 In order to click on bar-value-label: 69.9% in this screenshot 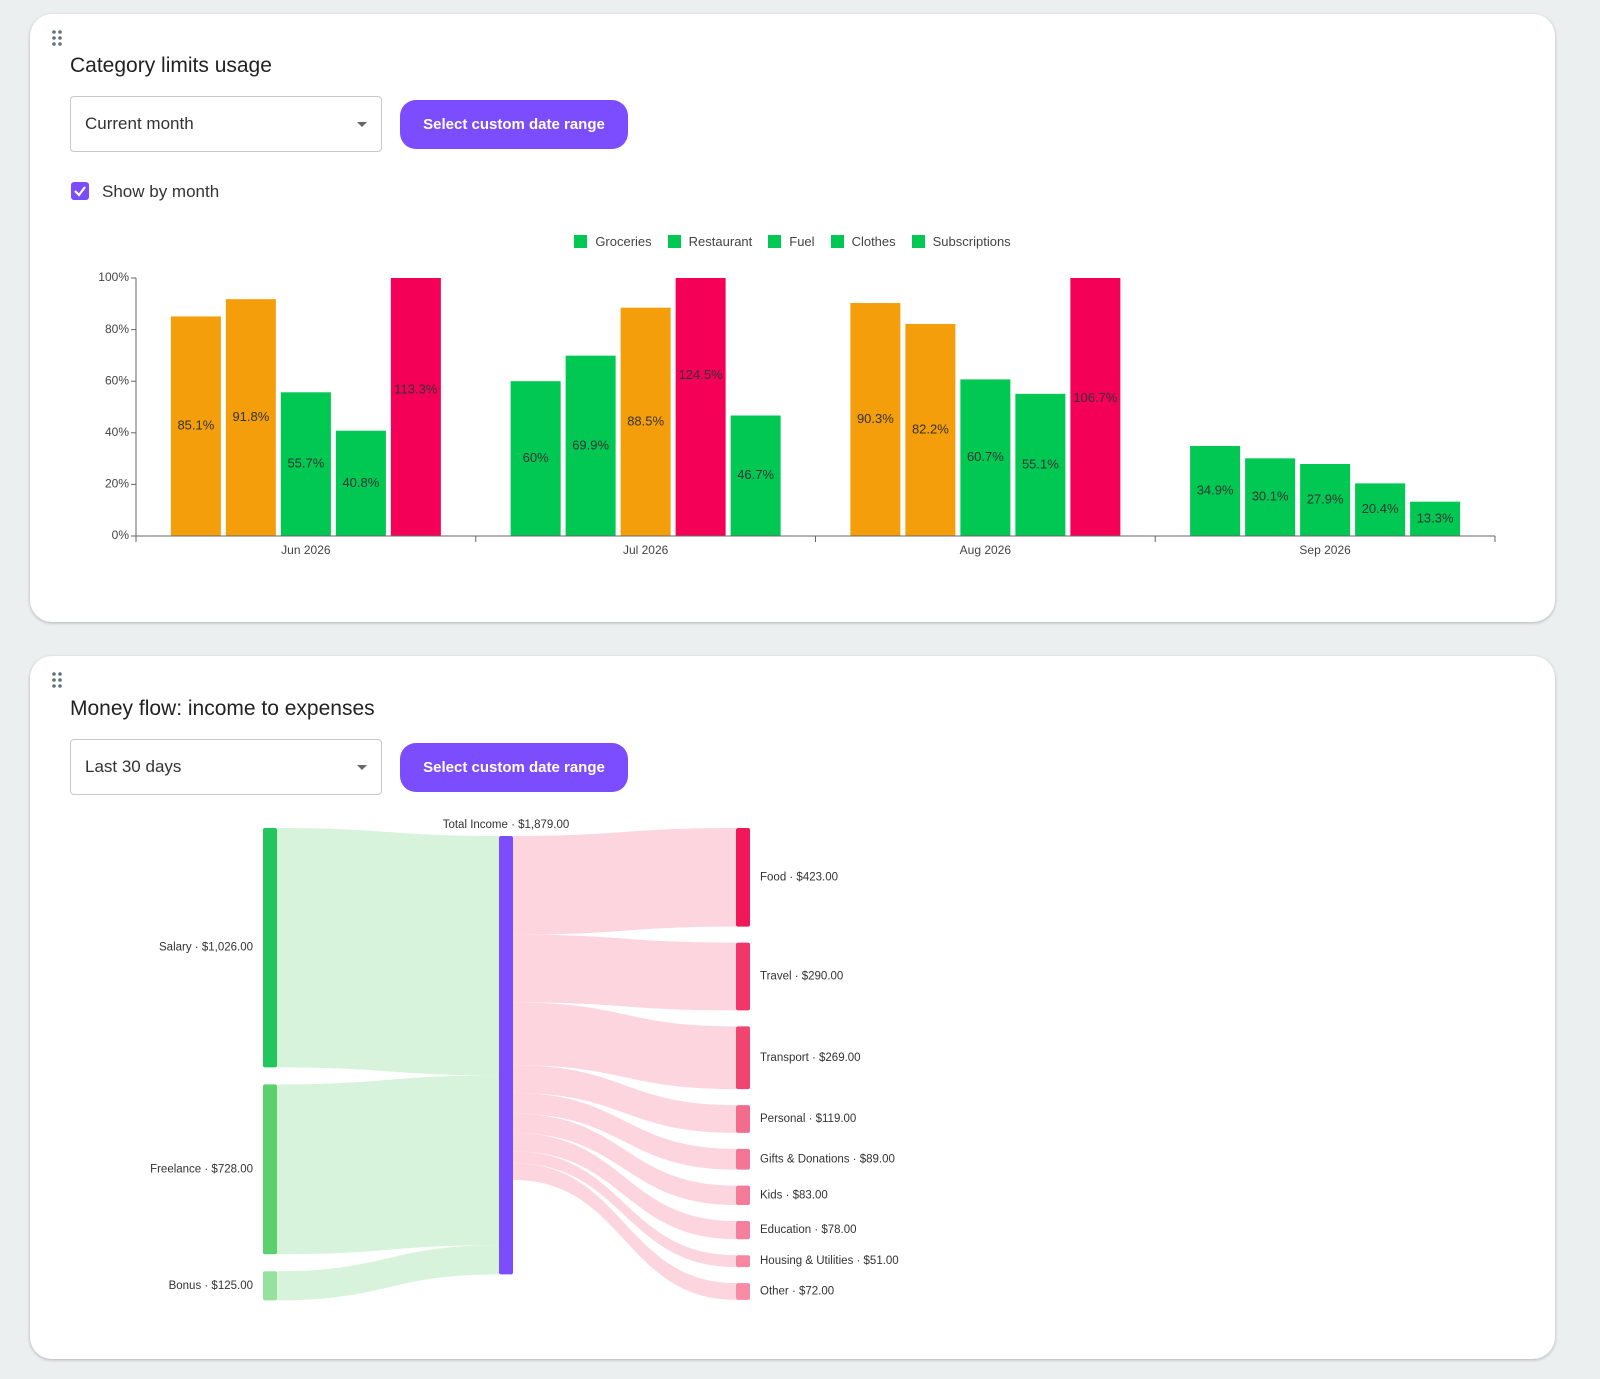, I will do `click(590, 444)`.